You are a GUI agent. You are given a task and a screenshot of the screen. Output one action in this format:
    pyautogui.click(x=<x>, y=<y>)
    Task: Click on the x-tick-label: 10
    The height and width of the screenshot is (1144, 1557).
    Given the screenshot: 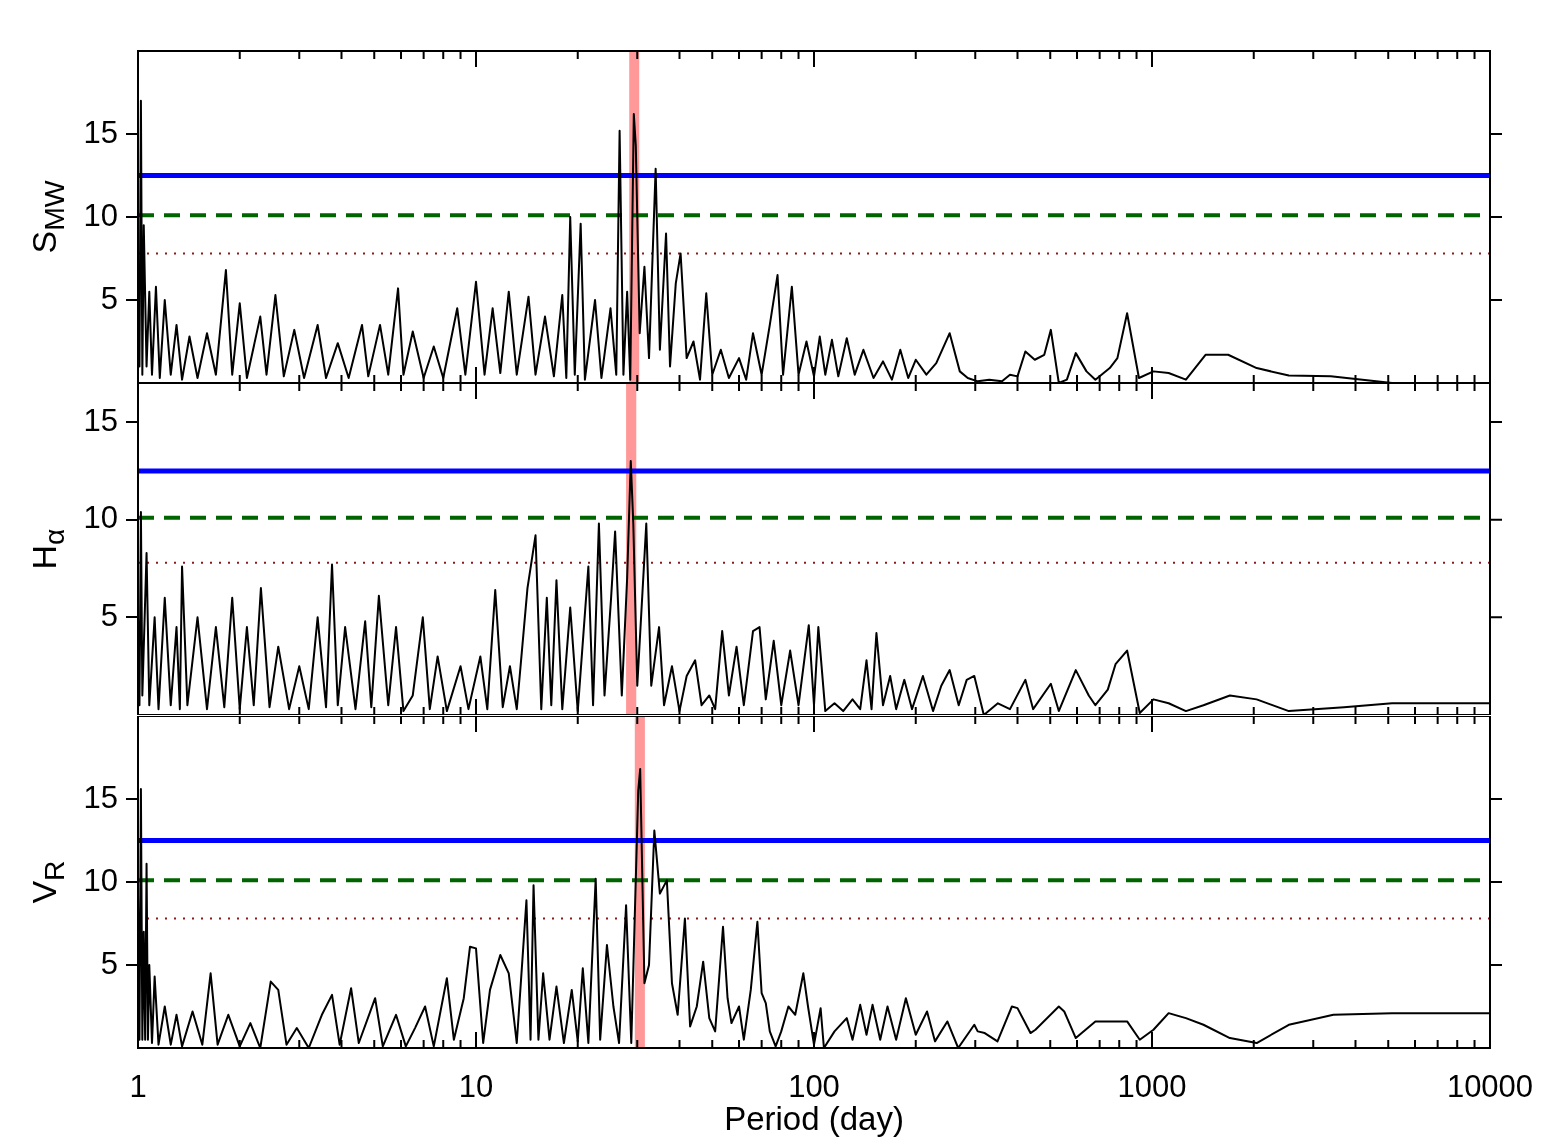 What is the action you would take?
    pyautogui.click(x=476, y=1086)
    